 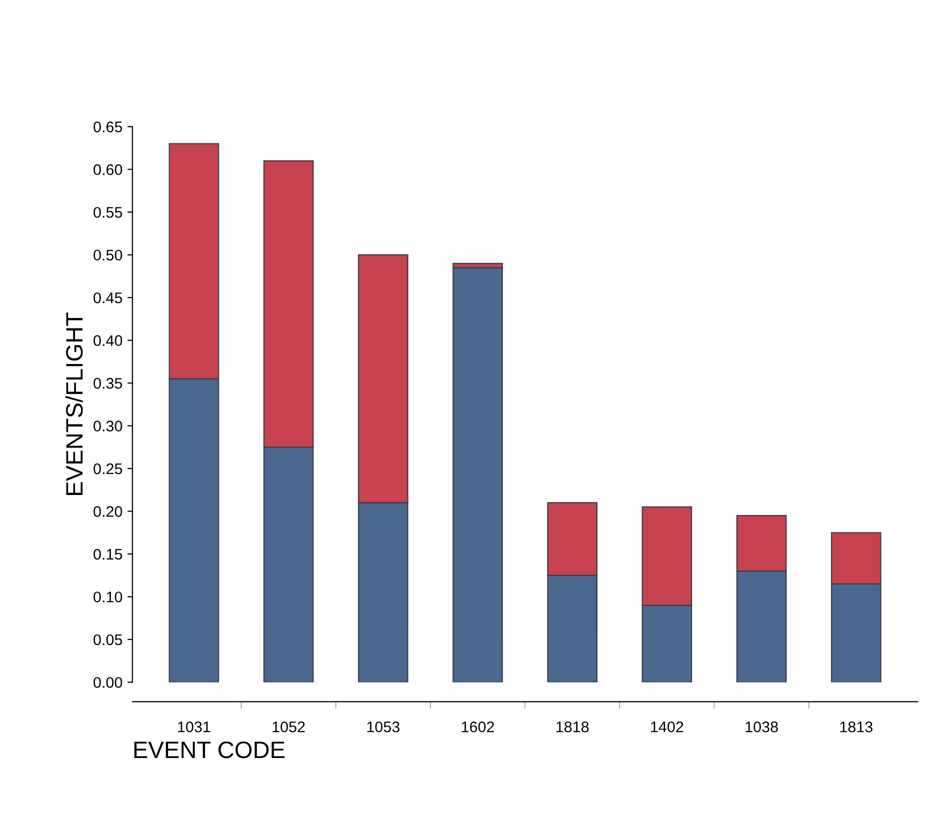 I want to click on y-tick-label: 0.25, so click(x=108, y=468).